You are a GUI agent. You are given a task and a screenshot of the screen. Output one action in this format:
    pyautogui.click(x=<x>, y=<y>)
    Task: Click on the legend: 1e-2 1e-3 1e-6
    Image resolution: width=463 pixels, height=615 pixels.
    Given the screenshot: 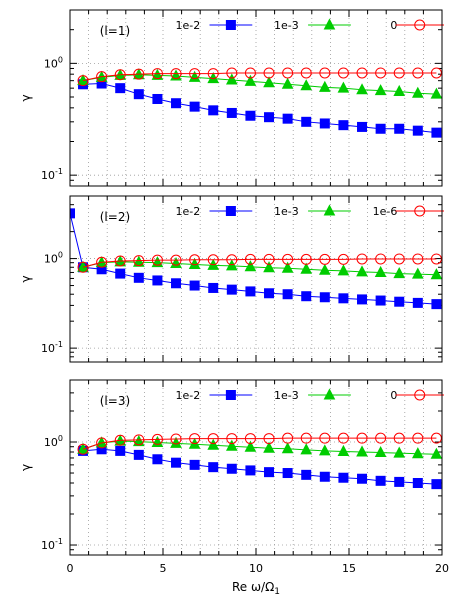 What is the action you would take?
    pyautogui.click(x=309, y=211)
    